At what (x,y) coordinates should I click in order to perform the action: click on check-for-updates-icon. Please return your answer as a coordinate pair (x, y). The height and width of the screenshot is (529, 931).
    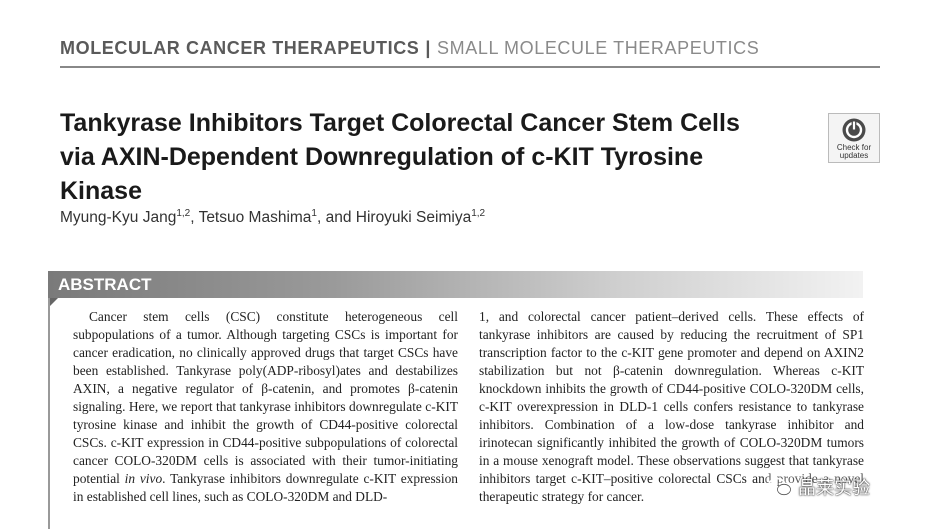
    Looking at the image, I should click on (854, 130).